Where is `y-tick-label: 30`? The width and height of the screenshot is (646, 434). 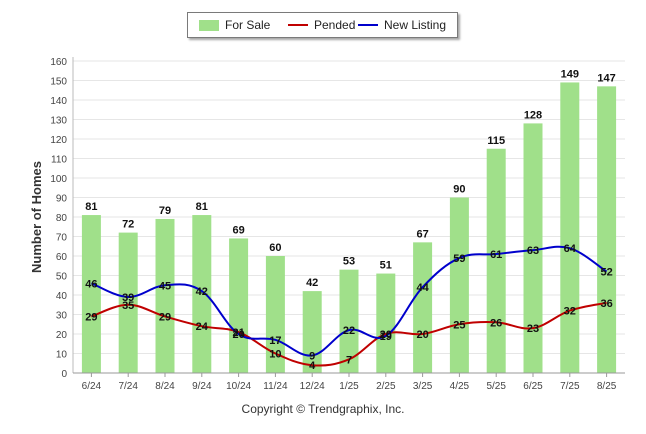
y-tick-label: 30 is located at coordinates (62, 316).